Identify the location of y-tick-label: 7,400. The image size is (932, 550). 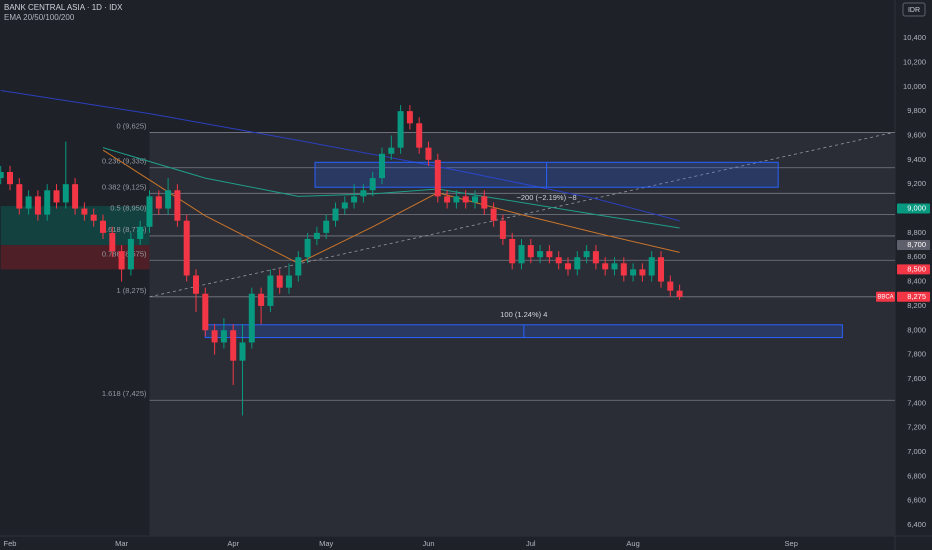
(916, 402).